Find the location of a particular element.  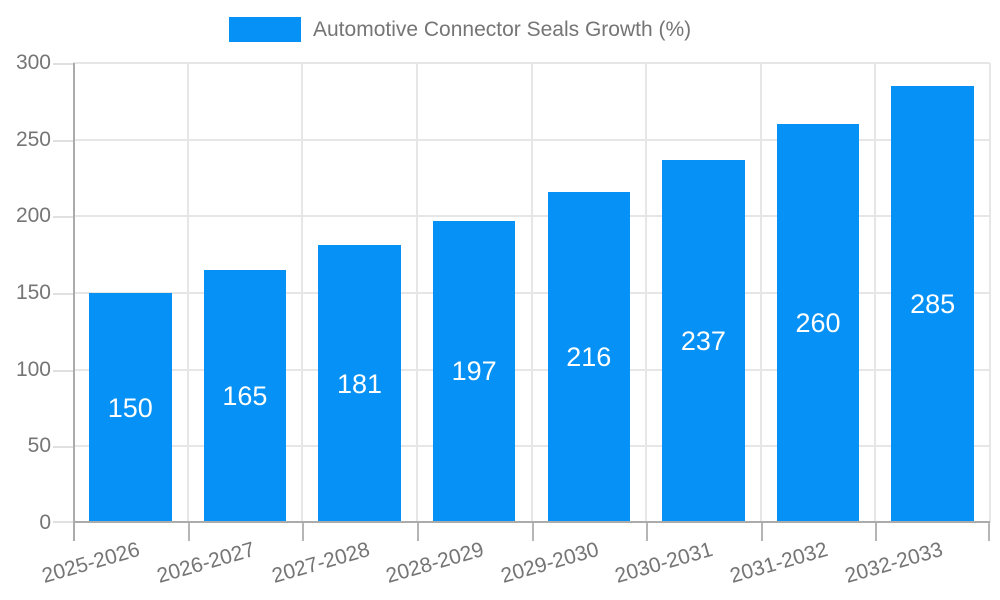

bar-value-label: 197 is located at coordinates (474, 371).